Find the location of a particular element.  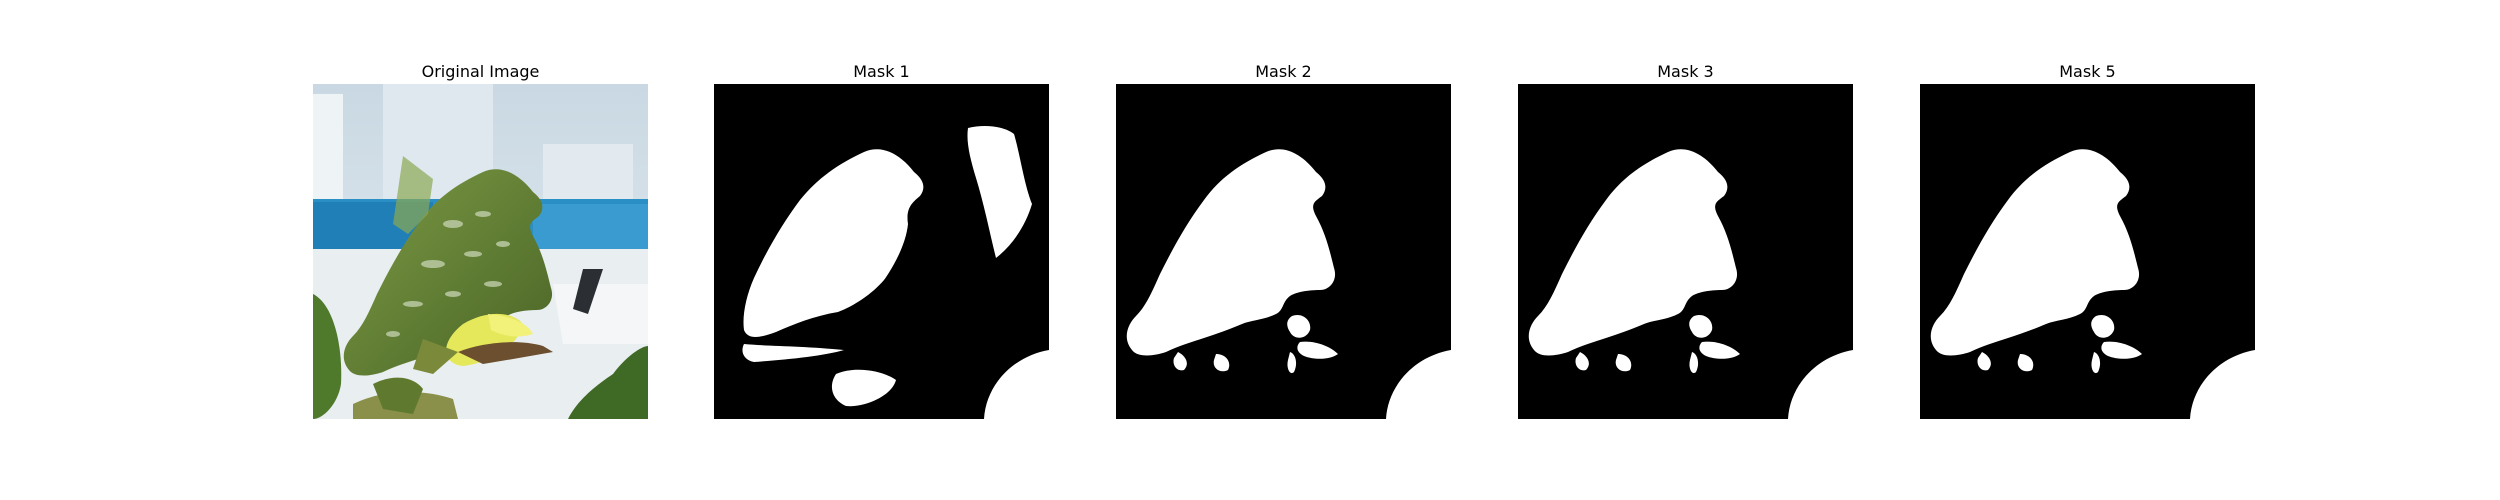

panel-mask-3: Mask 3 is located at coordinates (1685, 240).